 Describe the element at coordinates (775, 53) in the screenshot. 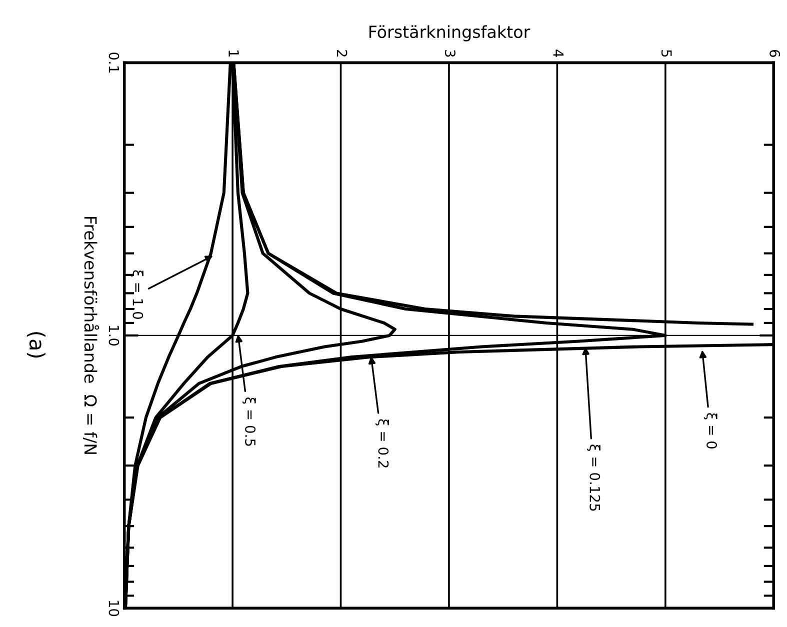

I see `x-tick-label: 6` at that location.